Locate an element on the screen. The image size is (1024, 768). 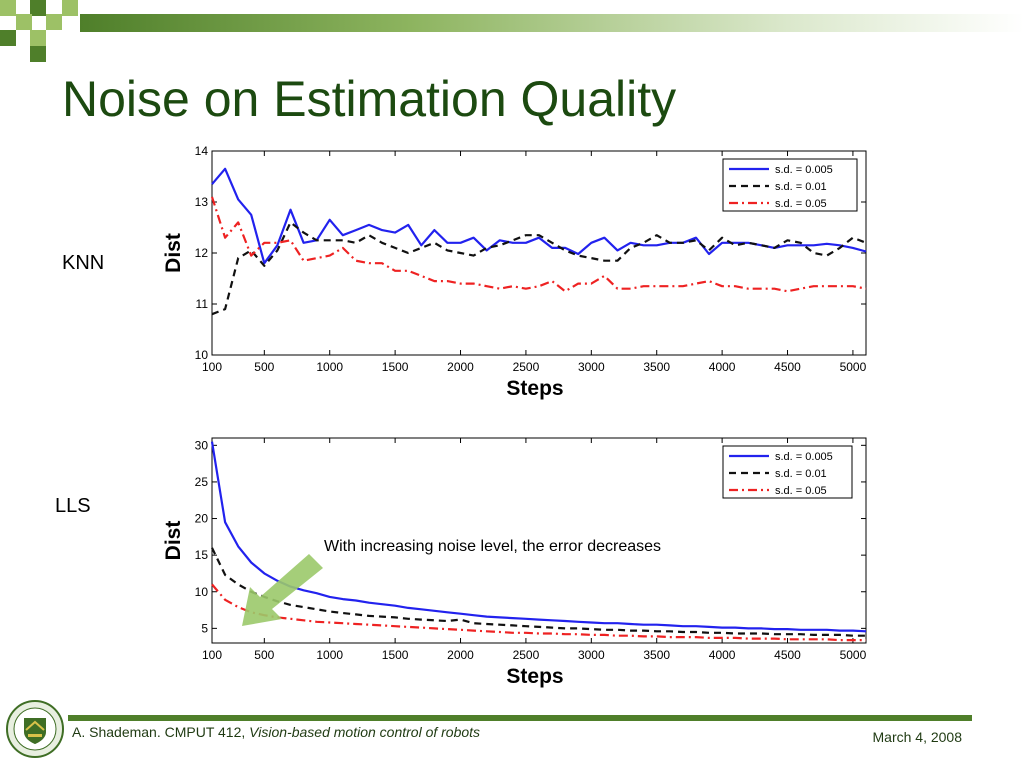
y-tick-label: 14 is located at coordinates (202, 151).